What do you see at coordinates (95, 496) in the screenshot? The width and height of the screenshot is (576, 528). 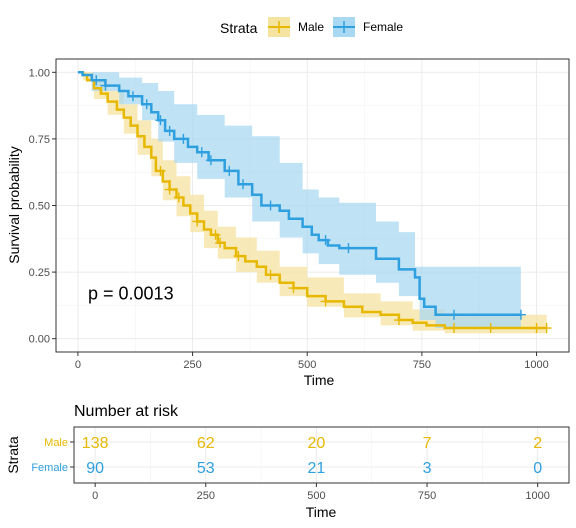 I see `risk-x-tick-label: 0` at bounding box center [95, 496].